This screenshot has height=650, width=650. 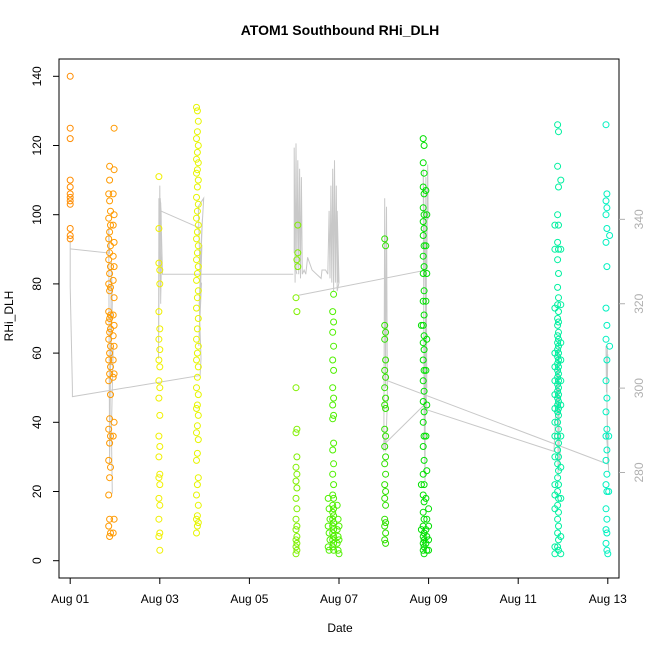 I want to click on right-y-tick-label: 320, so click(x=639, y=303).